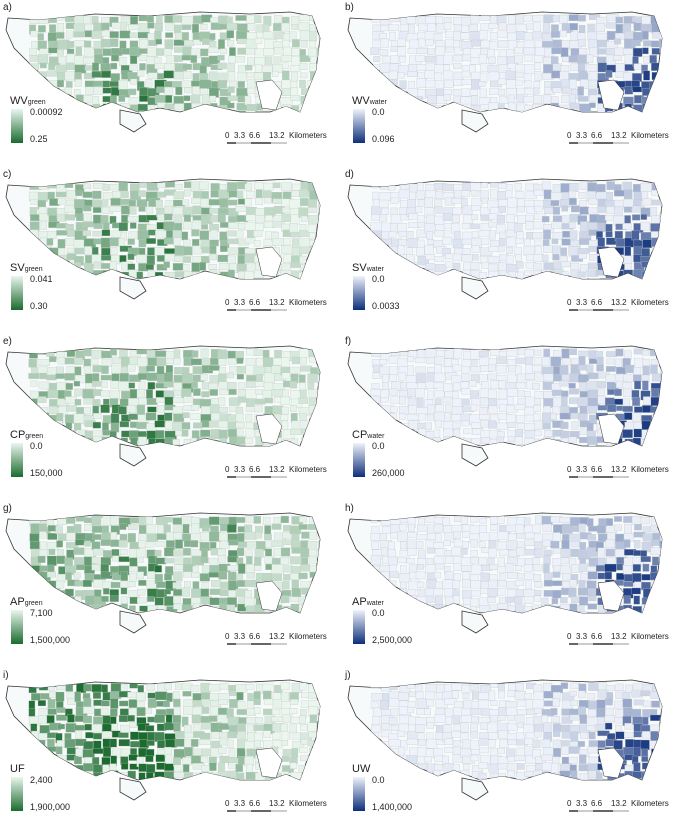 The width and height of the screenshot is (685, 835). What do you see at coordinates (41, 279) in the screenshot?
I see `legend-top-value: 0.041` at bounding box center [41, 279].